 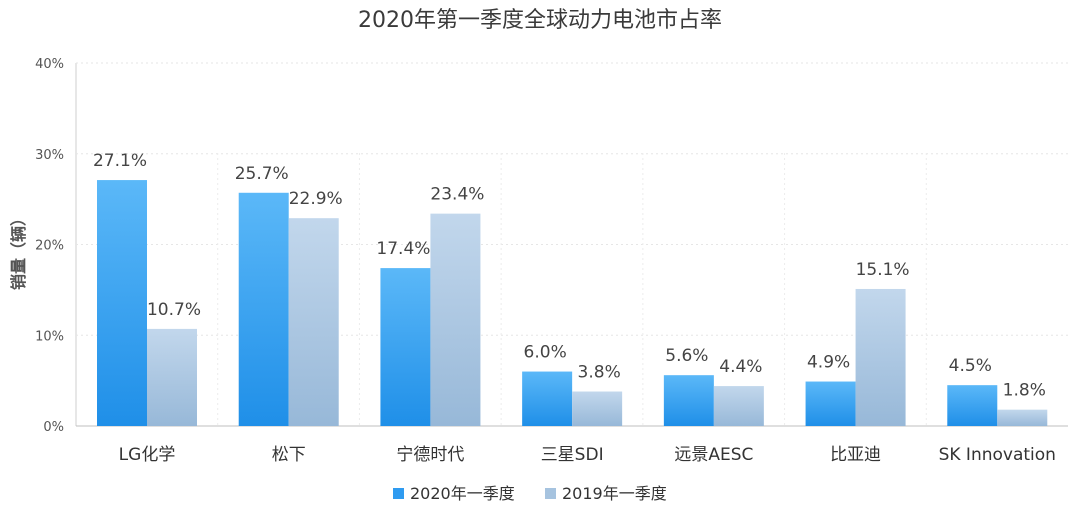 What do you see at coordinates (855, 455) in the screenshot?
I see `x-tick-label: 比亚迪` at bounding box center [855, 455].